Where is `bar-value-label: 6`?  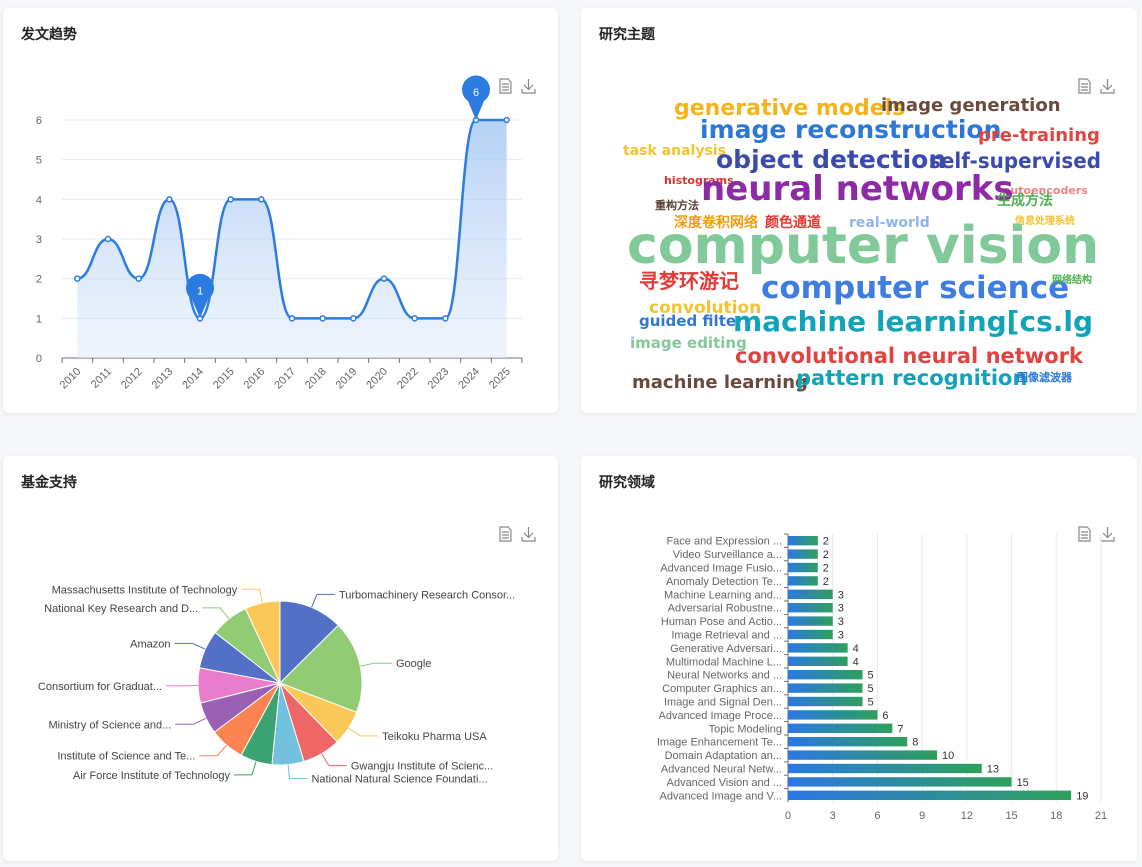
bar-value-label: 6 is located at coordinates (885, 716).